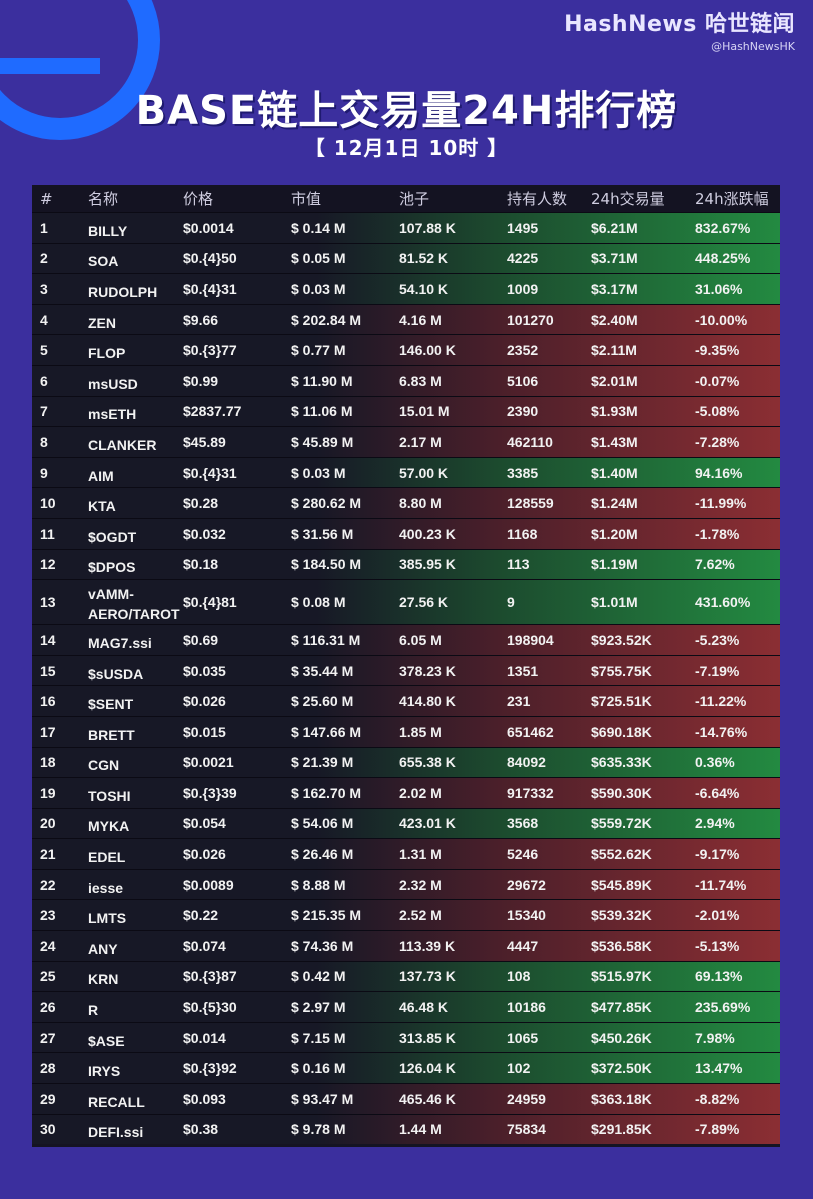  Describe the element at coordinates (523, 350) in the screenshot. I see `cell-holders: 2352` at that location.